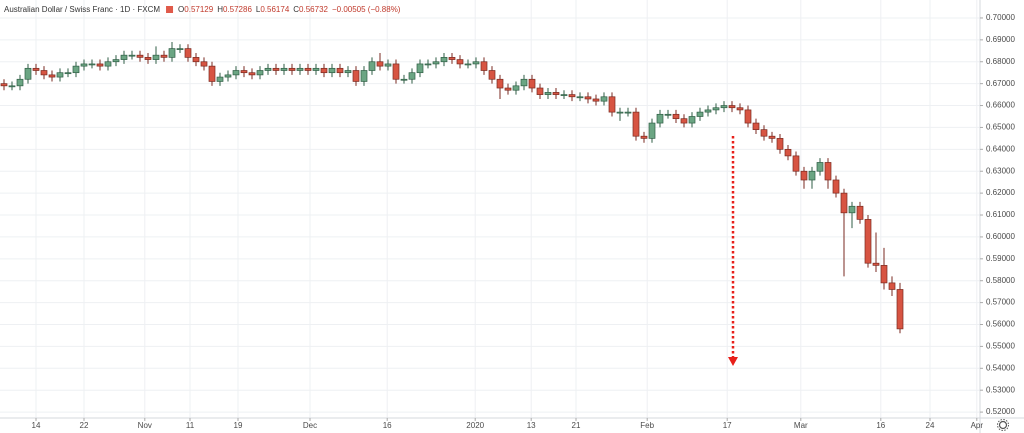 This screenshot has width=1024, height=433. I want to click on x-tick-label: 14, so click(36, 425).